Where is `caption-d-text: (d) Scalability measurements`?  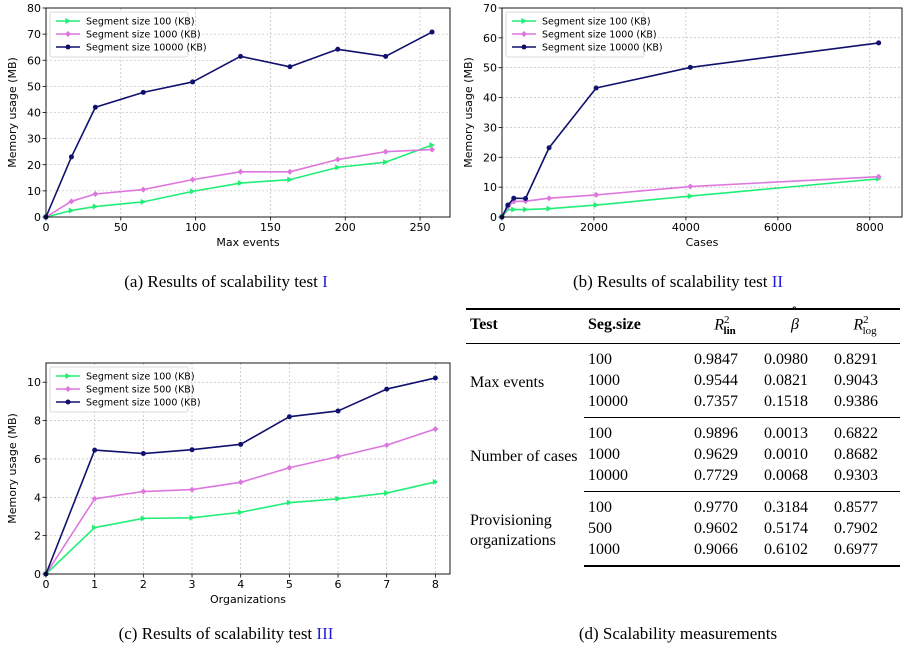
caption-d-text: (d) Scalability measurements is located at coordinates (678, 633).